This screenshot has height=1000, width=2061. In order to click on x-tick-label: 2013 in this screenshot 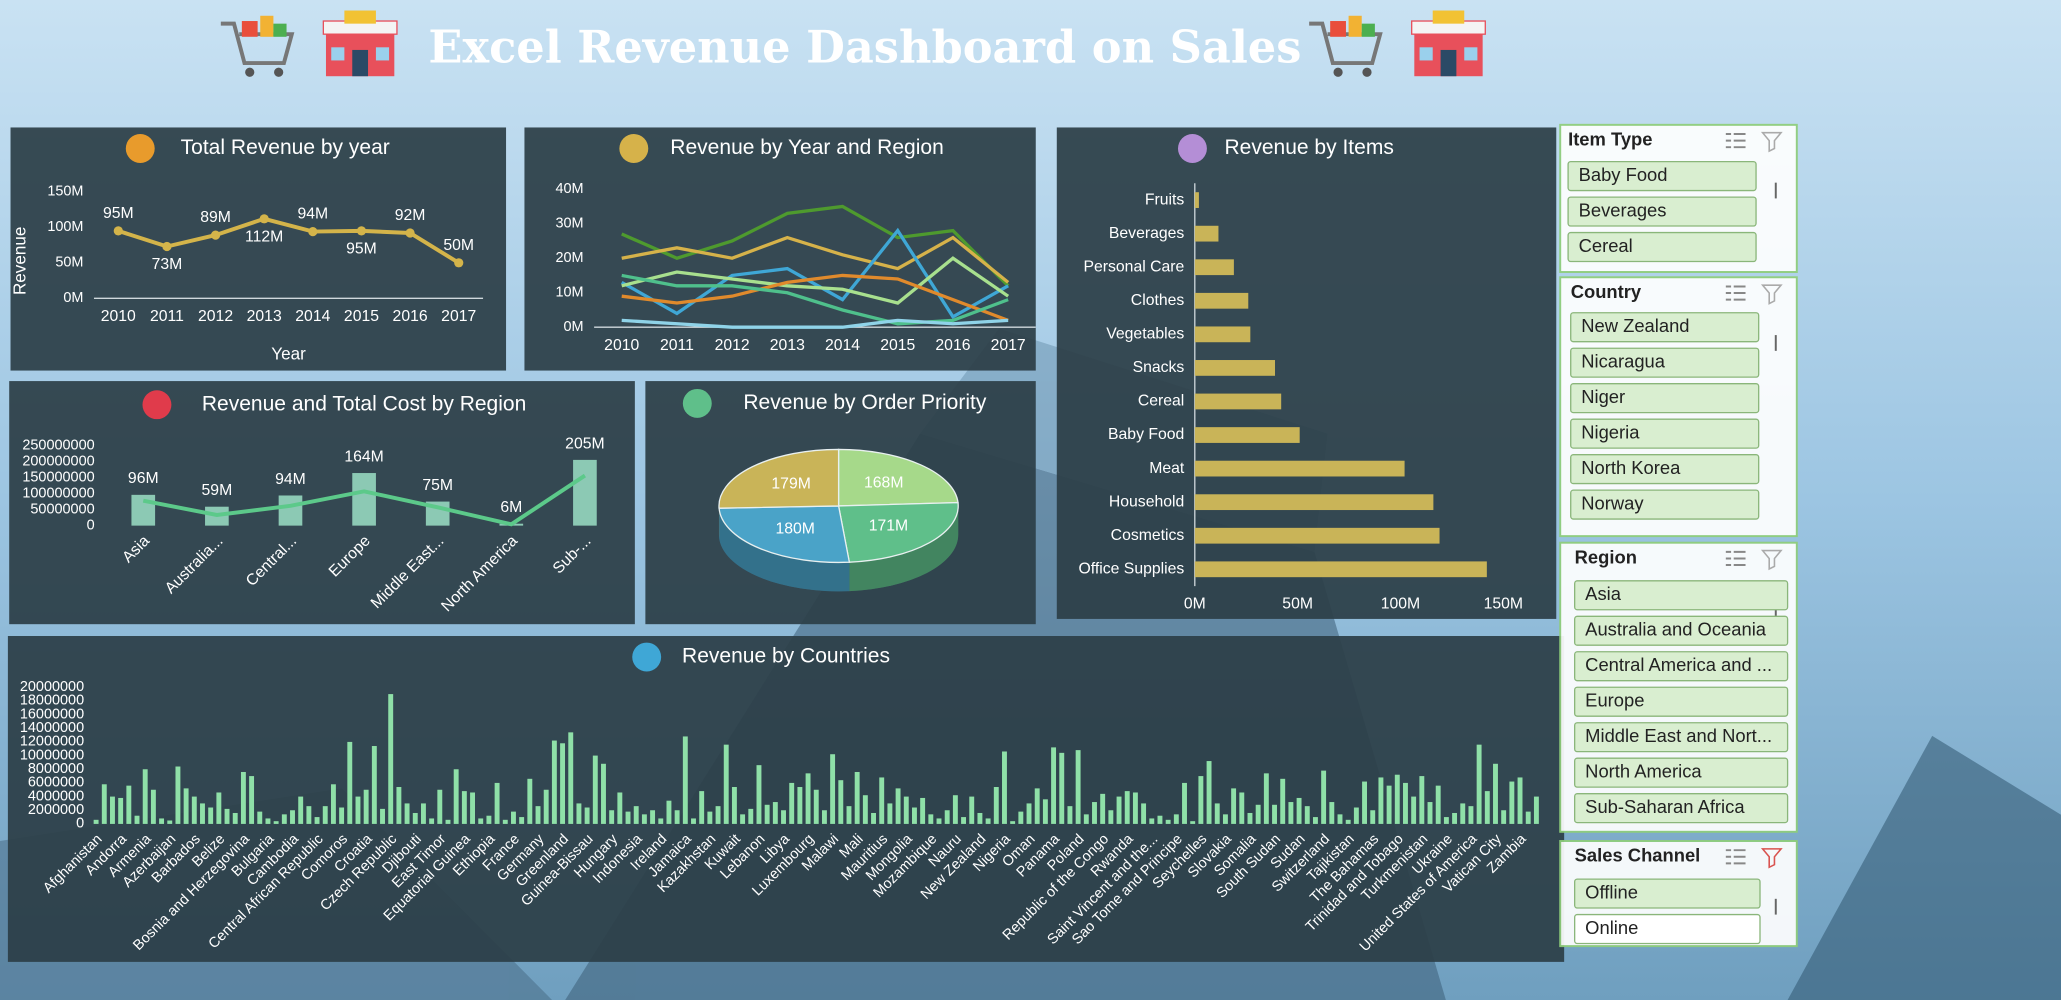, I will do `click(787, 345)`.